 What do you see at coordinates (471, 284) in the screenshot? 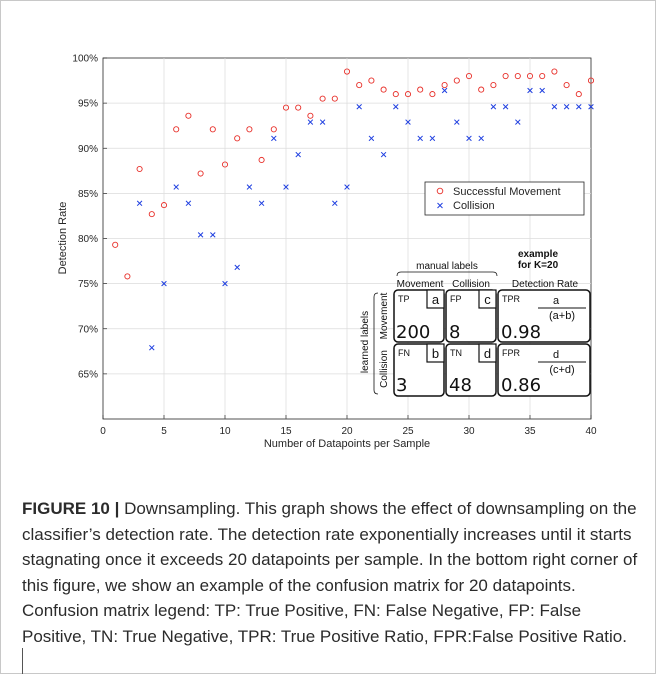
I see `cm-col-collision: Collision` at bounding box center [471, 284].